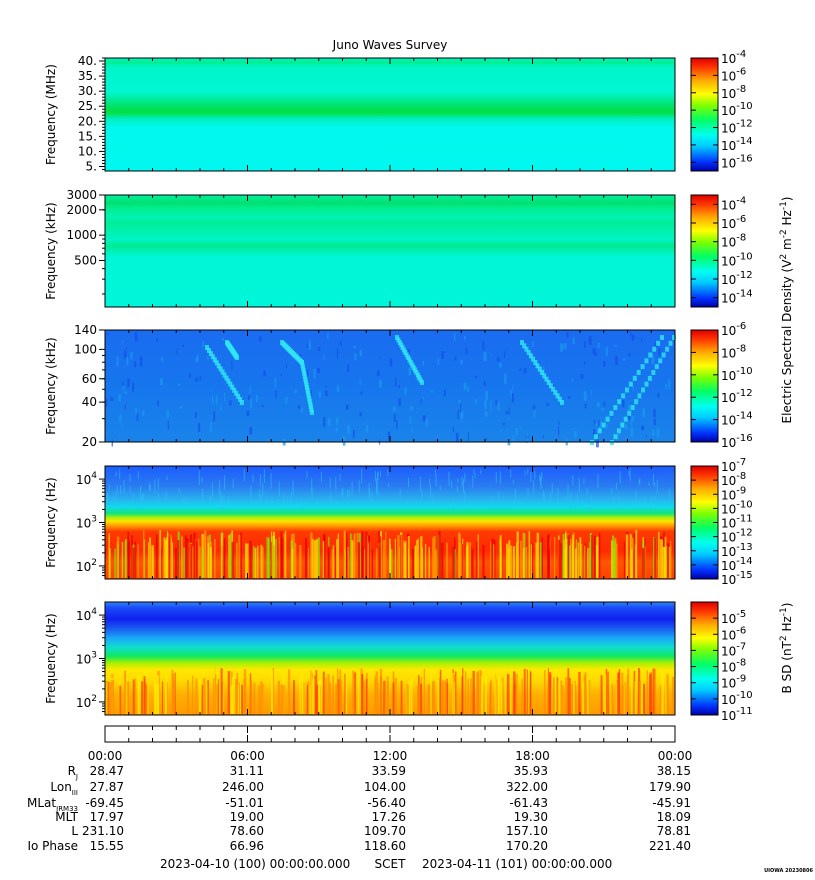 The height and width of the screenshot is (880, 815). Describe the element at coordinates (390, 522) in the screenshot. I see `panel-4-hz-electric` at that location.